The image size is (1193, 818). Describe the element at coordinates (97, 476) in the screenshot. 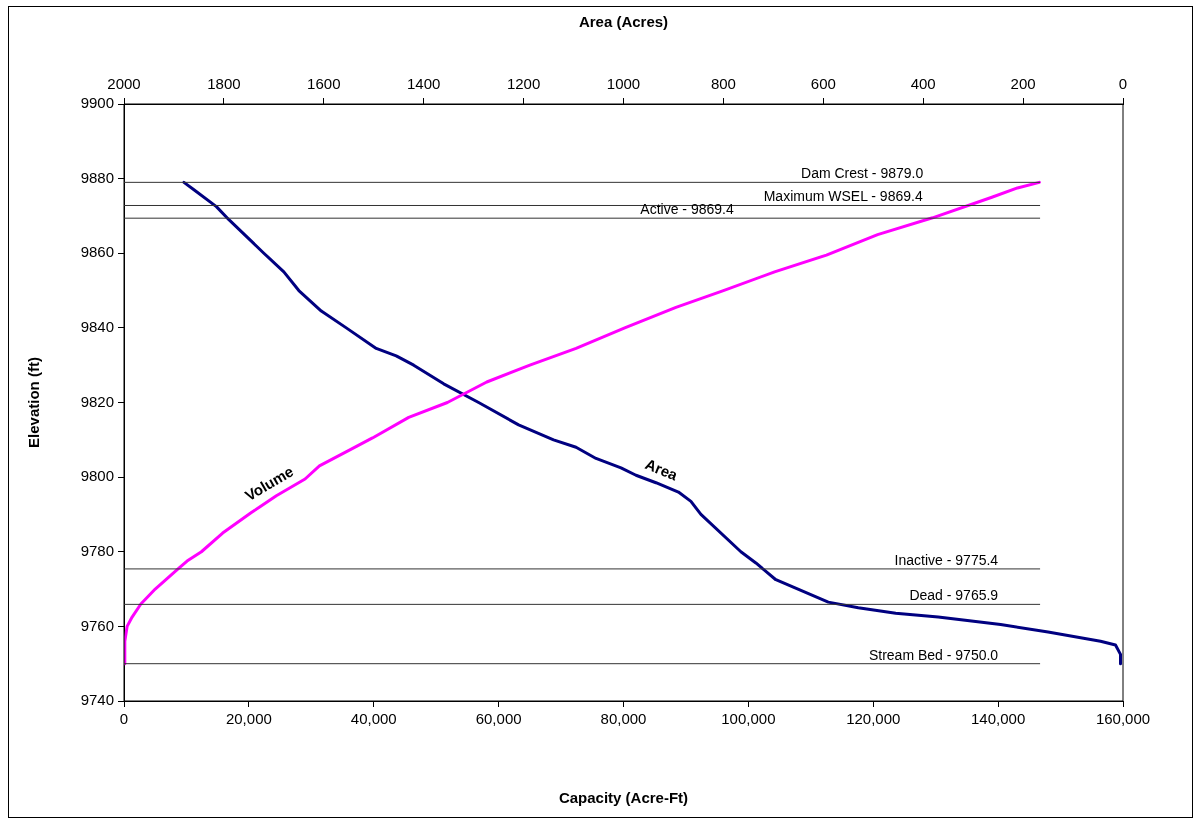

I see `y-tick-label: 9800` at that location.